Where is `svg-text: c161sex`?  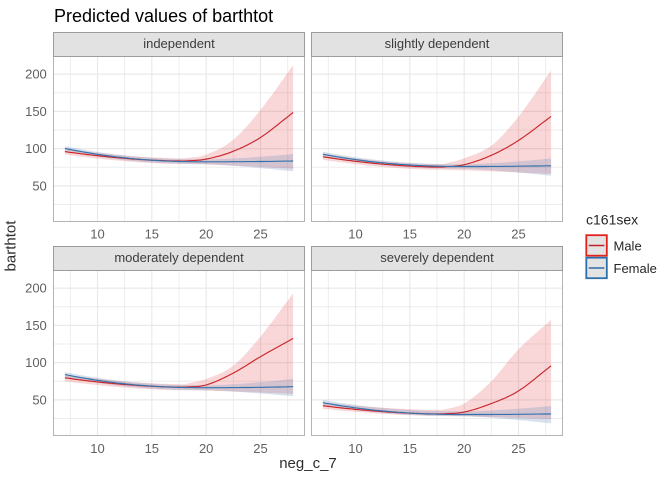
svg-text: c161sex is located at coordinates (612, 220).